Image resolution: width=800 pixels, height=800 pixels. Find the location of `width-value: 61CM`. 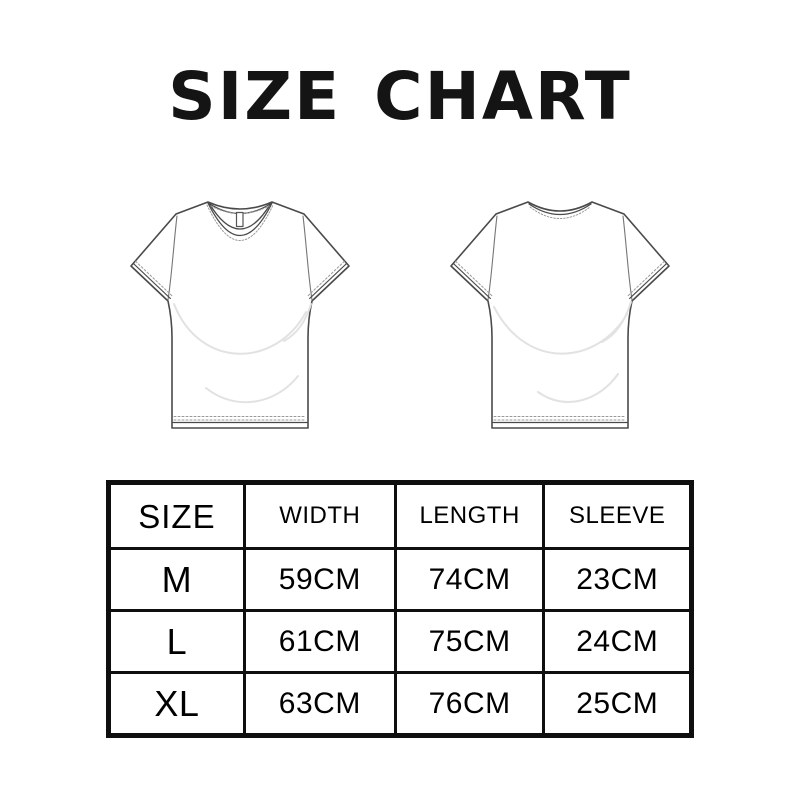

width-value: 61CM is located at coordinates (319, 641).